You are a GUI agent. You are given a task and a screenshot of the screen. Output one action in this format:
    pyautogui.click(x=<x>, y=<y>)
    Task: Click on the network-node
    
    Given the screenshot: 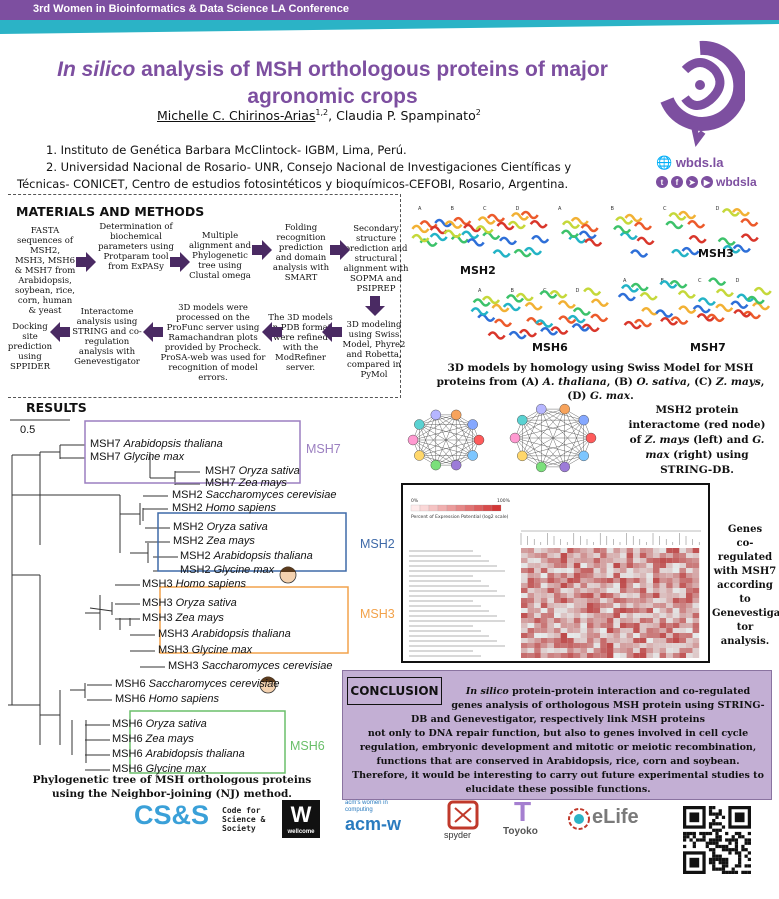 What is the action you would take?
    pyautogui.click(x=564, y=467)
    